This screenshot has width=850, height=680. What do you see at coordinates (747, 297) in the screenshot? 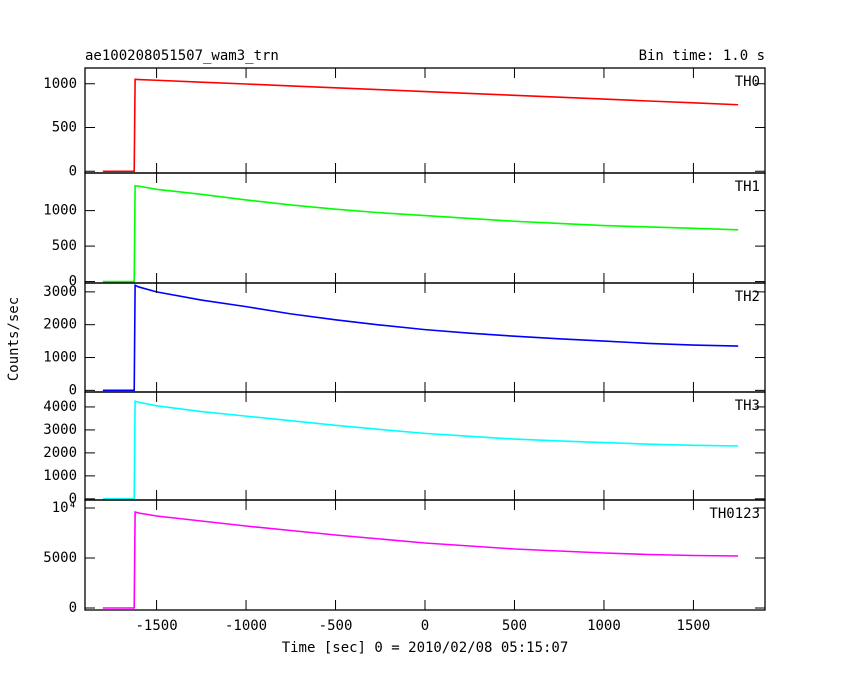
I see `series-label: TH2` at bounding box center [747, 297].